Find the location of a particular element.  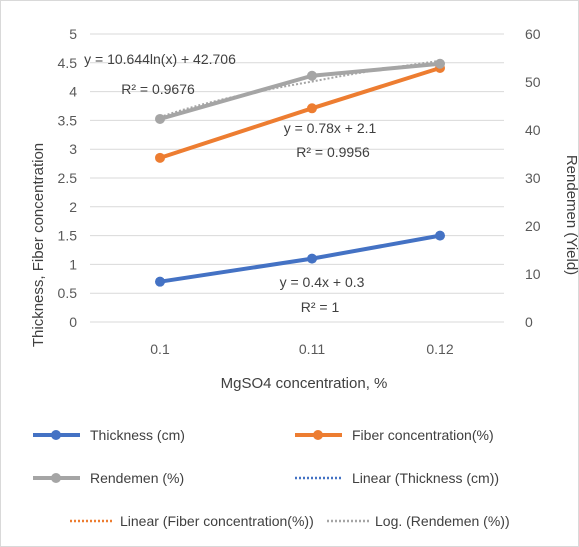

x-tick-label: 0.11 is located at coordinates (312, 349).